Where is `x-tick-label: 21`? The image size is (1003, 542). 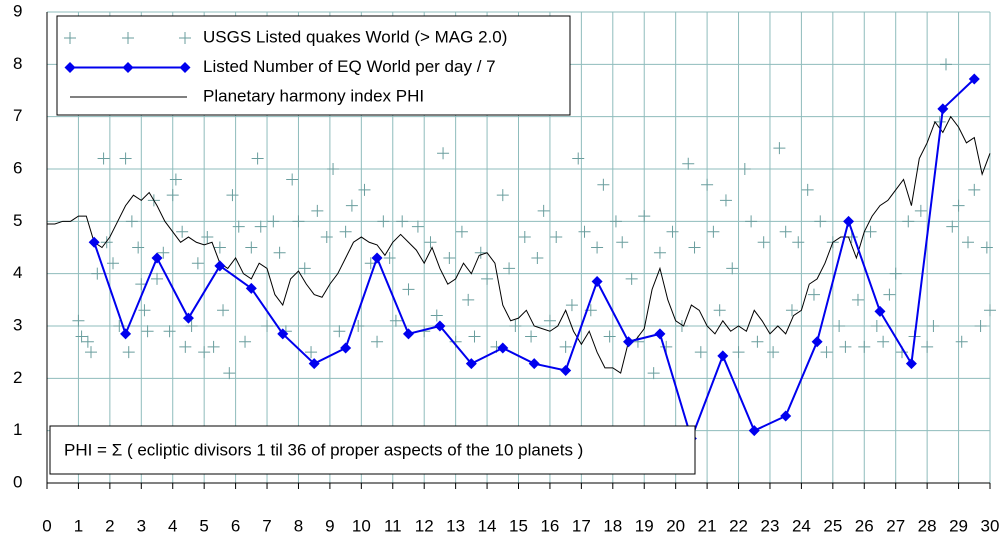
x-tick-label: 21 is located at coordinates (707, 525).